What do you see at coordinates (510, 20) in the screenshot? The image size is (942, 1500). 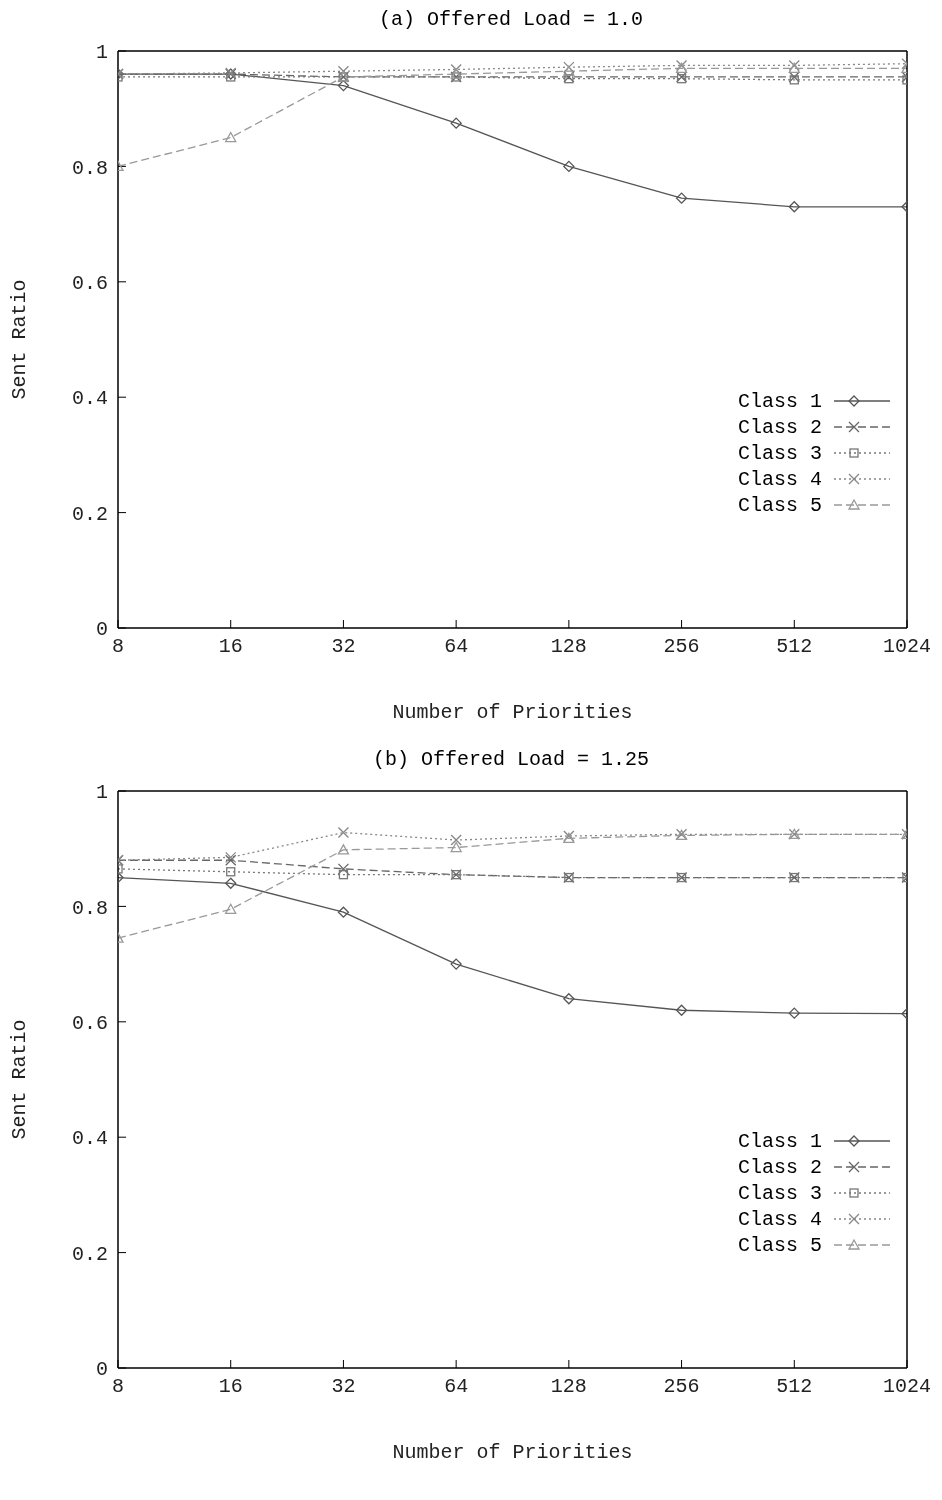 I see `chart-title: (a) Offered Load = 1.0` at bounding box center [510, 20].